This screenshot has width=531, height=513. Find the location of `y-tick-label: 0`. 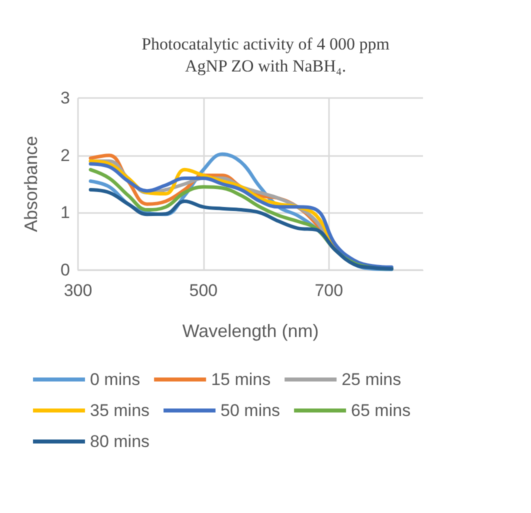

y-tick-label: 0 is located at coordinates (65, 270).